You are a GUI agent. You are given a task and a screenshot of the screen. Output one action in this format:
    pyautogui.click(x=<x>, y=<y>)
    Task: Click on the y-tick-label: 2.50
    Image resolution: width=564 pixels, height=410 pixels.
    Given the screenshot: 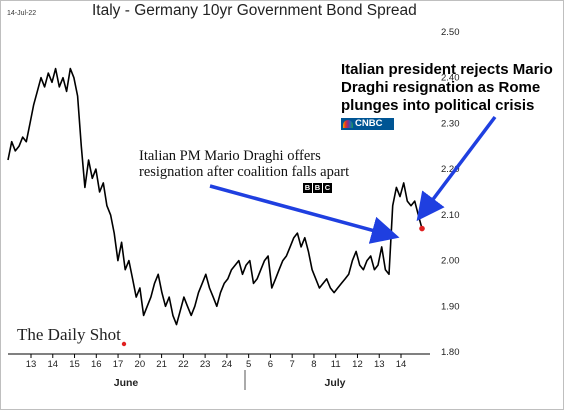 What is the action you would take?
    pyautogui.click(x=450, y=32)
    